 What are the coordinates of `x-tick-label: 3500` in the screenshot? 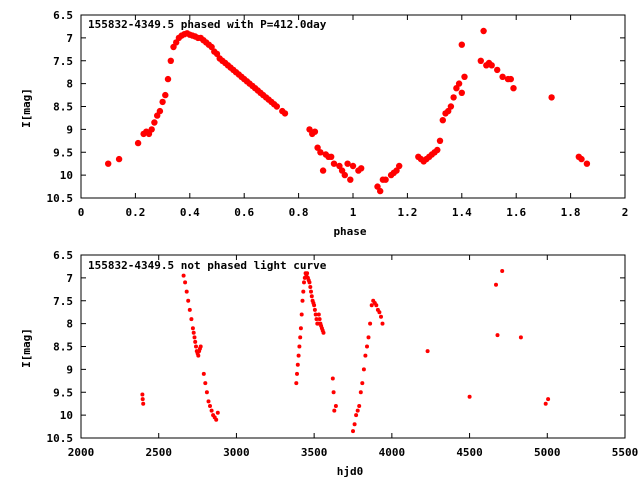 It's located at (314, 452).